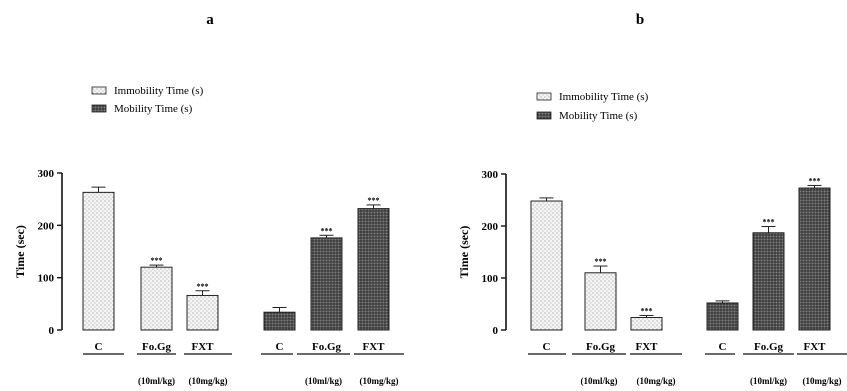  What do you see at coordinates (159, 91) in the screenshot?
I see `panel-a-legend-label-immobility: Immobility Time (s)` at bounding box center [159, 91].